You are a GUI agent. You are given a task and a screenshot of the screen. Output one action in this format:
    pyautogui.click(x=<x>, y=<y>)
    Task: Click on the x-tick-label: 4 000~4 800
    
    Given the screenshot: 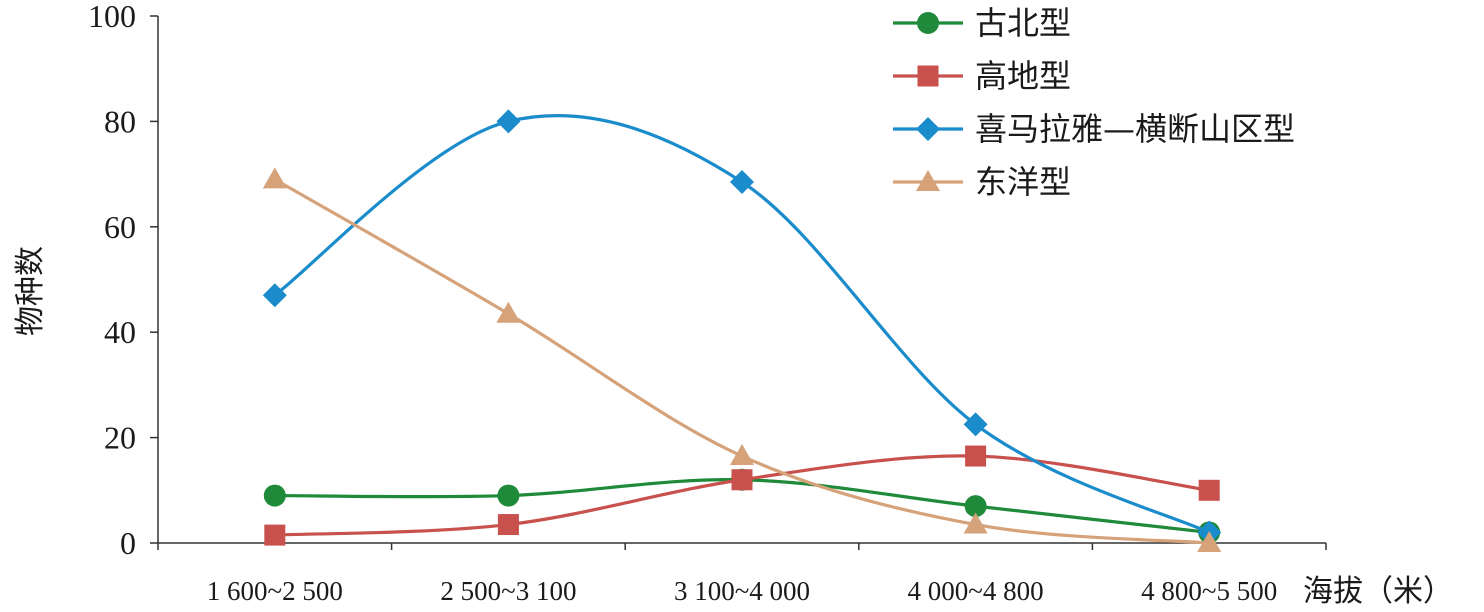 What is the action you would take?
    pyautogui.click(x=976, y=591)
    